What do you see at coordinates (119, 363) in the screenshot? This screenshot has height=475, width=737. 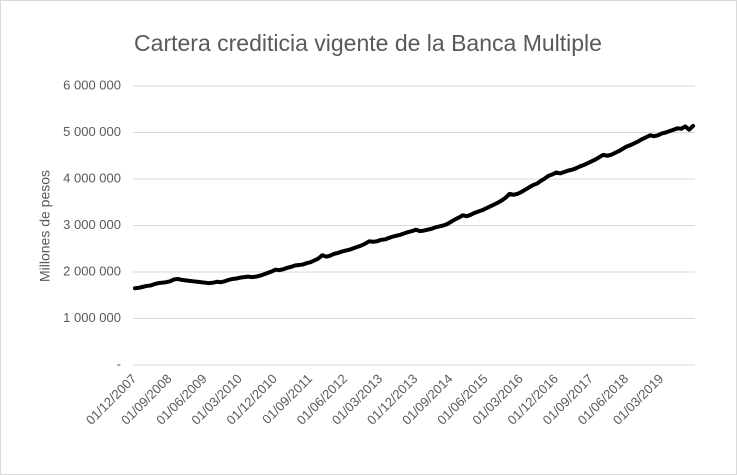 I see `y-tick-label: -` at bounding box center [119, 363].